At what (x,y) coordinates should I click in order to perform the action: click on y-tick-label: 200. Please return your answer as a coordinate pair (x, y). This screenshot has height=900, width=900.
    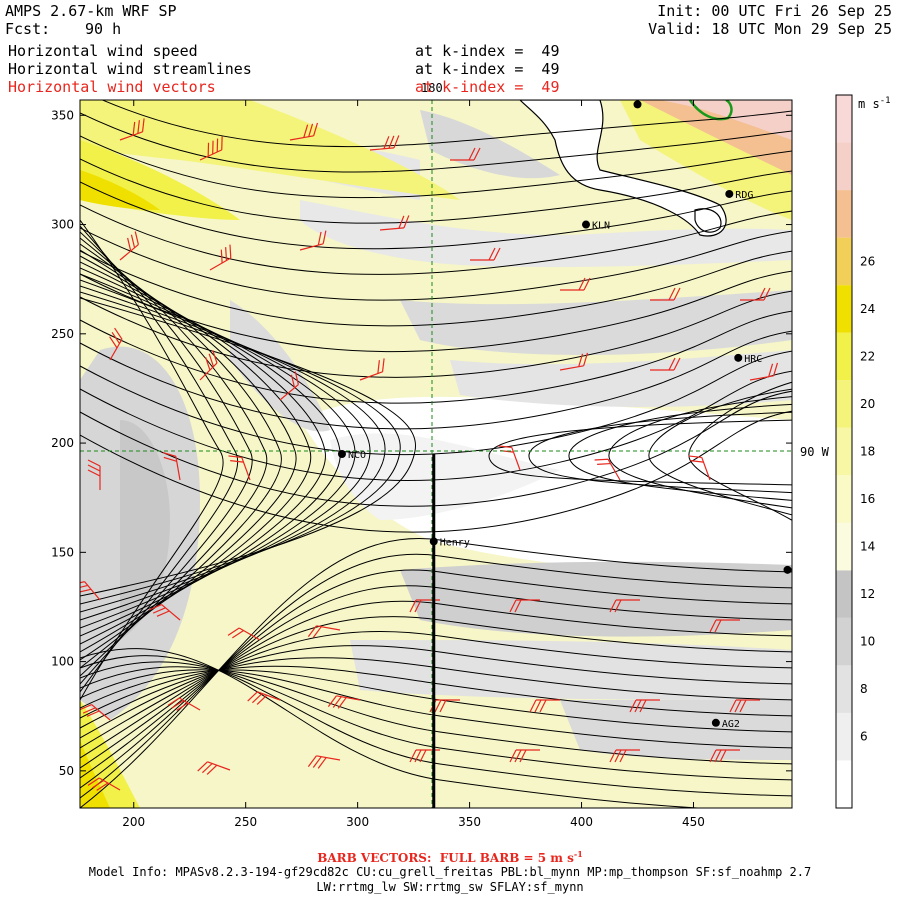
    Looking at the image, I should click on (62, 443).